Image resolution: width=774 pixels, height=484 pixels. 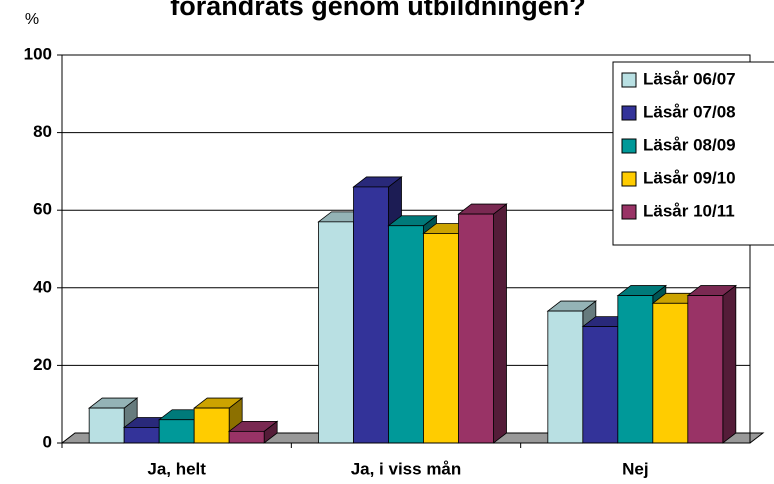 I want to click on y-axis-label: %, so click(x=32, y=19).